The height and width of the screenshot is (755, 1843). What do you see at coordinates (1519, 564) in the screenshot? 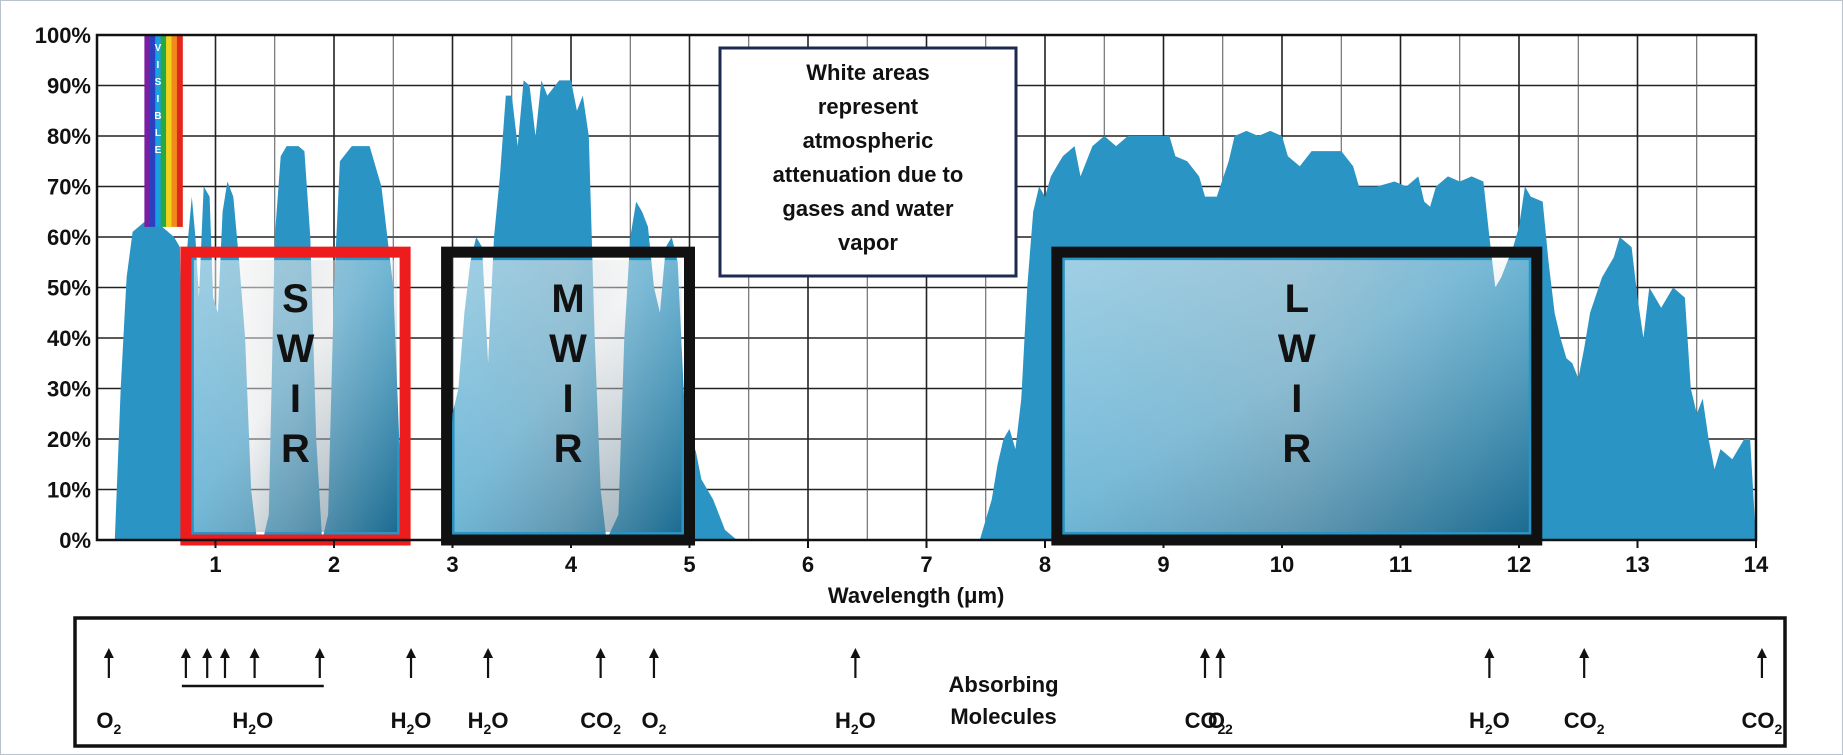
I see `x-tick-label: 12` at bounding box center [1519, 564].